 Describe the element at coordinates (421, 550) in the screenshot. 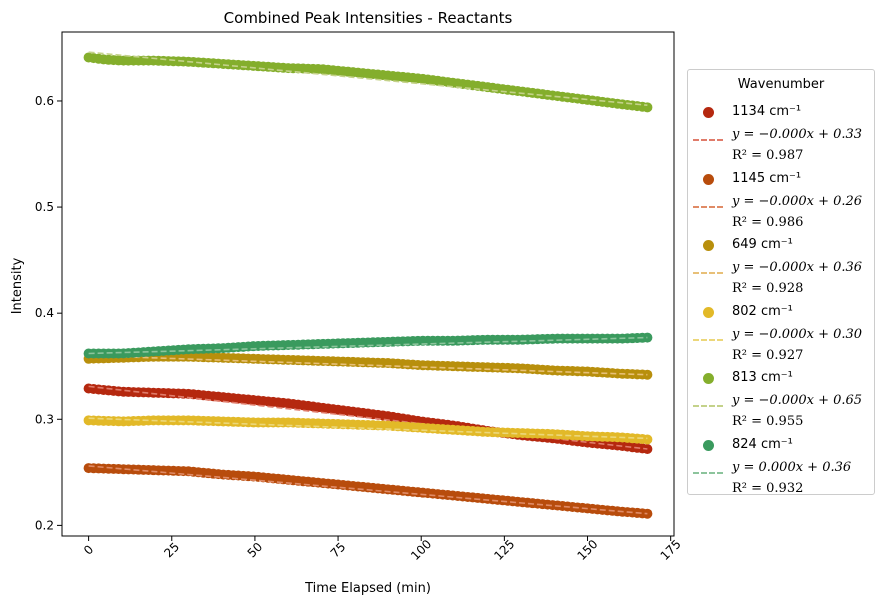

I see `x-tick-label: 100` at that location.